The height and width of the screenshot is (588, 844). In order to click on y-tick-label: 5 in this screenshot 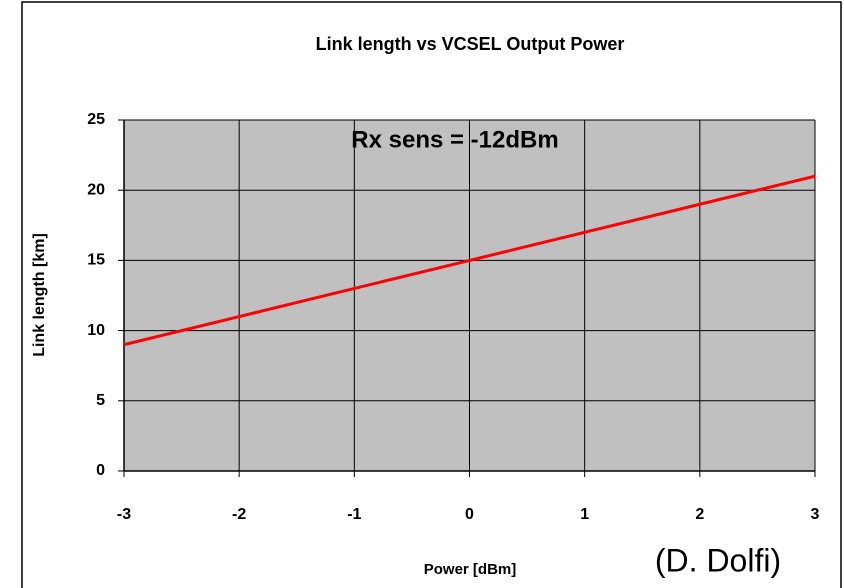, I will do `click(100, 400)`.